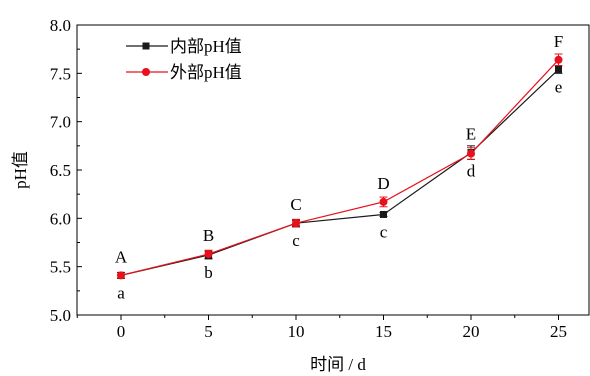 Image resolution: width=590 pixels, height=376 pixels. I want to click on point-label-upper: A, so click(121, 256).